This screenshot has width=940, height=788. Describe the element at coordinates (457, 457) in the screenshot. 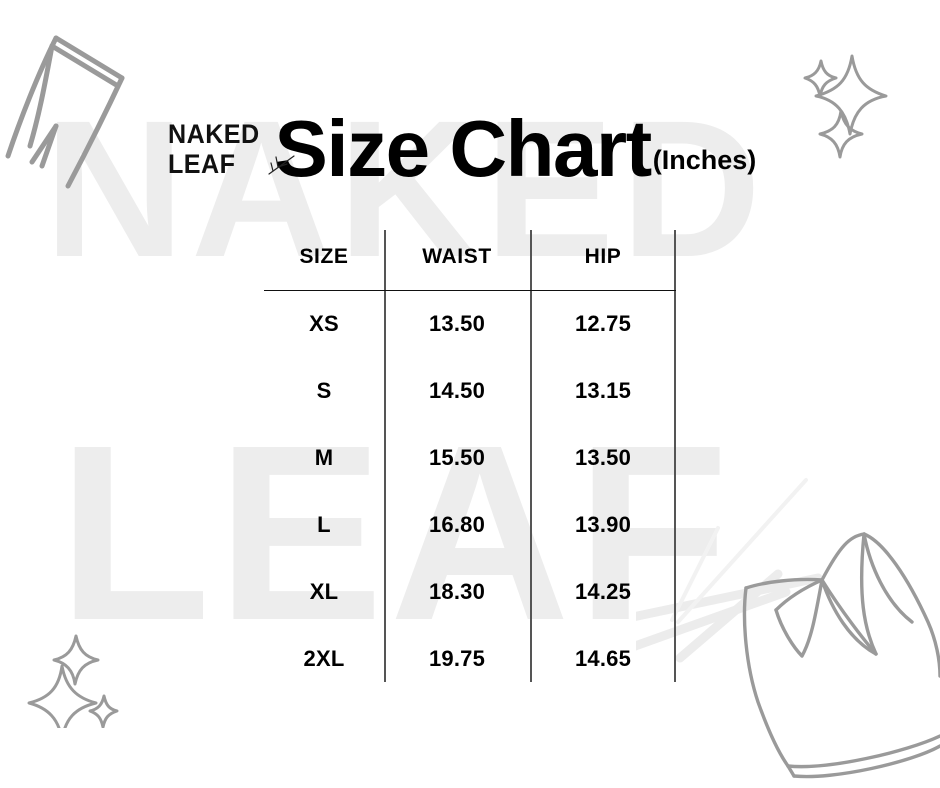

I see `cell-waist: 15.50` at that location.